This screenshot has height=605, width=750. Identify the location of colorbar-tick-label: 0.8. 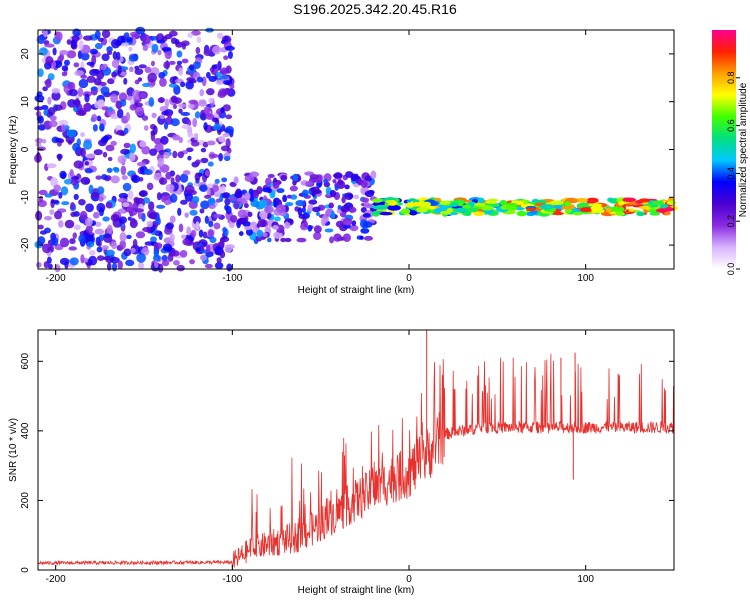
(731, 78).